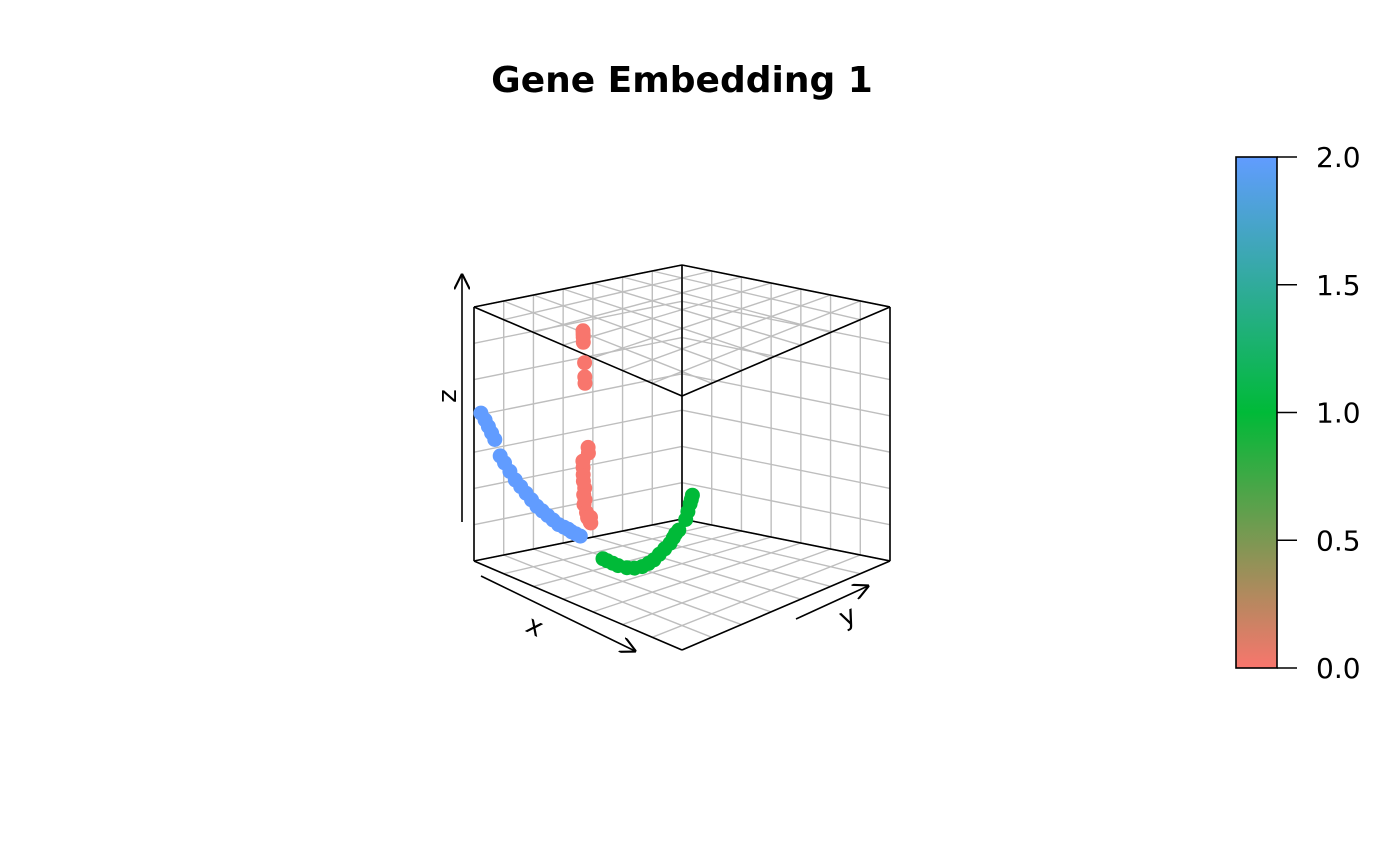 The height and width of the screenshot is (865, 1400). I want to click on z-axis-label: z, so click(448, 396).